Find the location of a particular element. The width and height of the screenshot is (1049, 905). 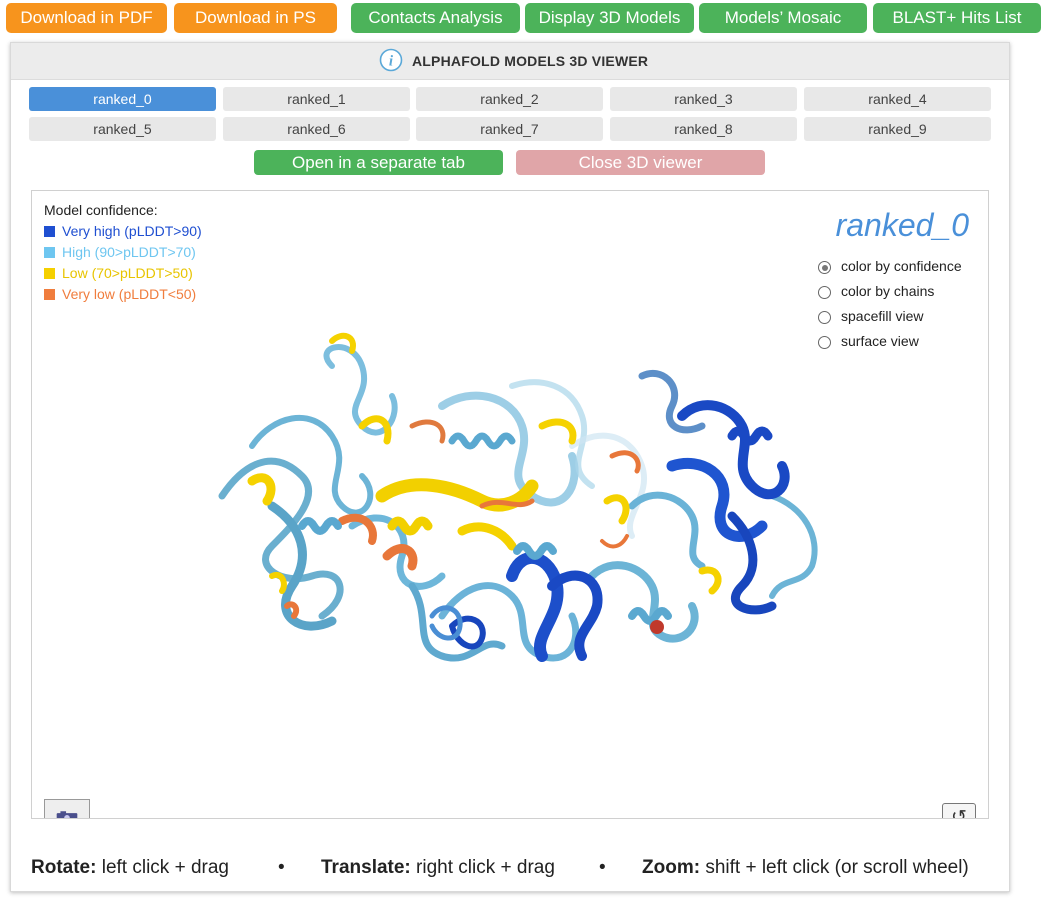

option-color-by-chains: color by chains is located at coordinates (876, 291).